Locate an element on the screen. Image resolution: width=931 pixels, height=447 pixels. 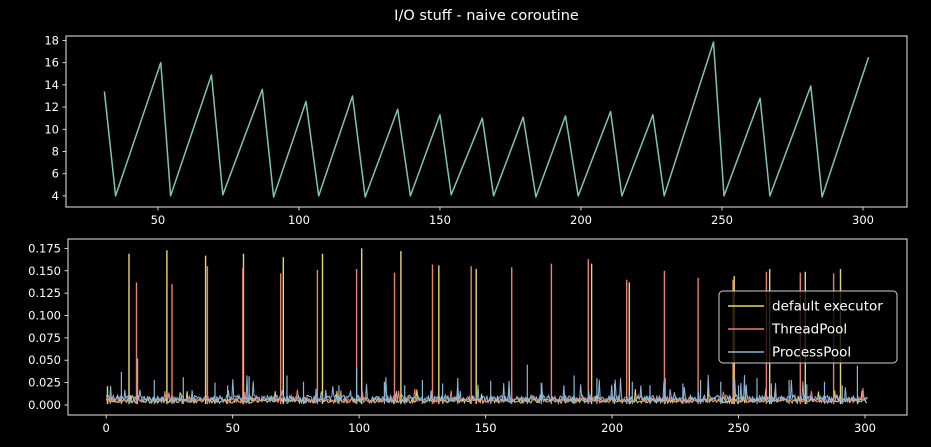
series-processpool-baseline is located at coordinates (486, 389).